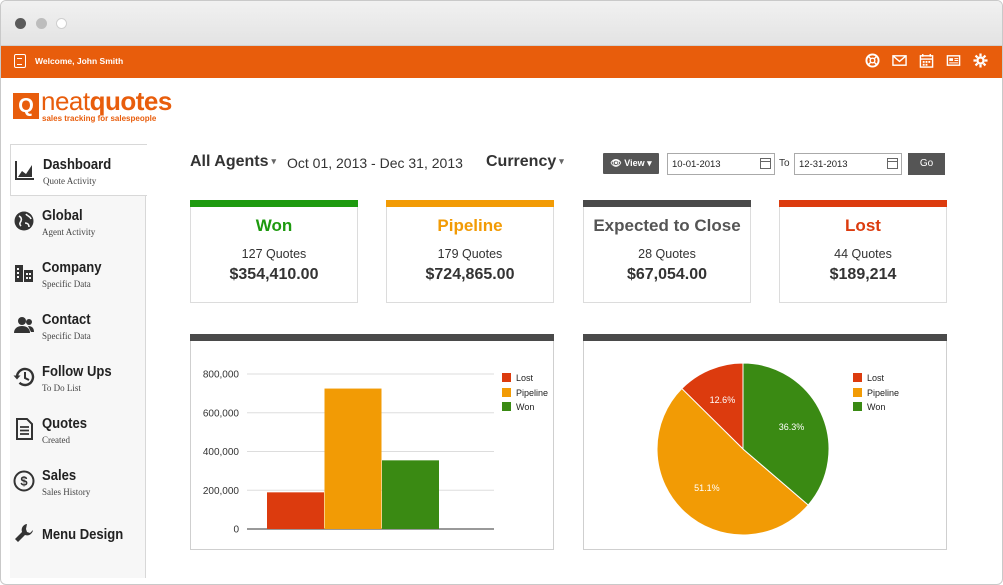 The height and width of the screenshot is (585, 1003). What do you see at coordinates (410, 494) in the screenshot?
I see `bar-won` at bounding box center [410, 494].